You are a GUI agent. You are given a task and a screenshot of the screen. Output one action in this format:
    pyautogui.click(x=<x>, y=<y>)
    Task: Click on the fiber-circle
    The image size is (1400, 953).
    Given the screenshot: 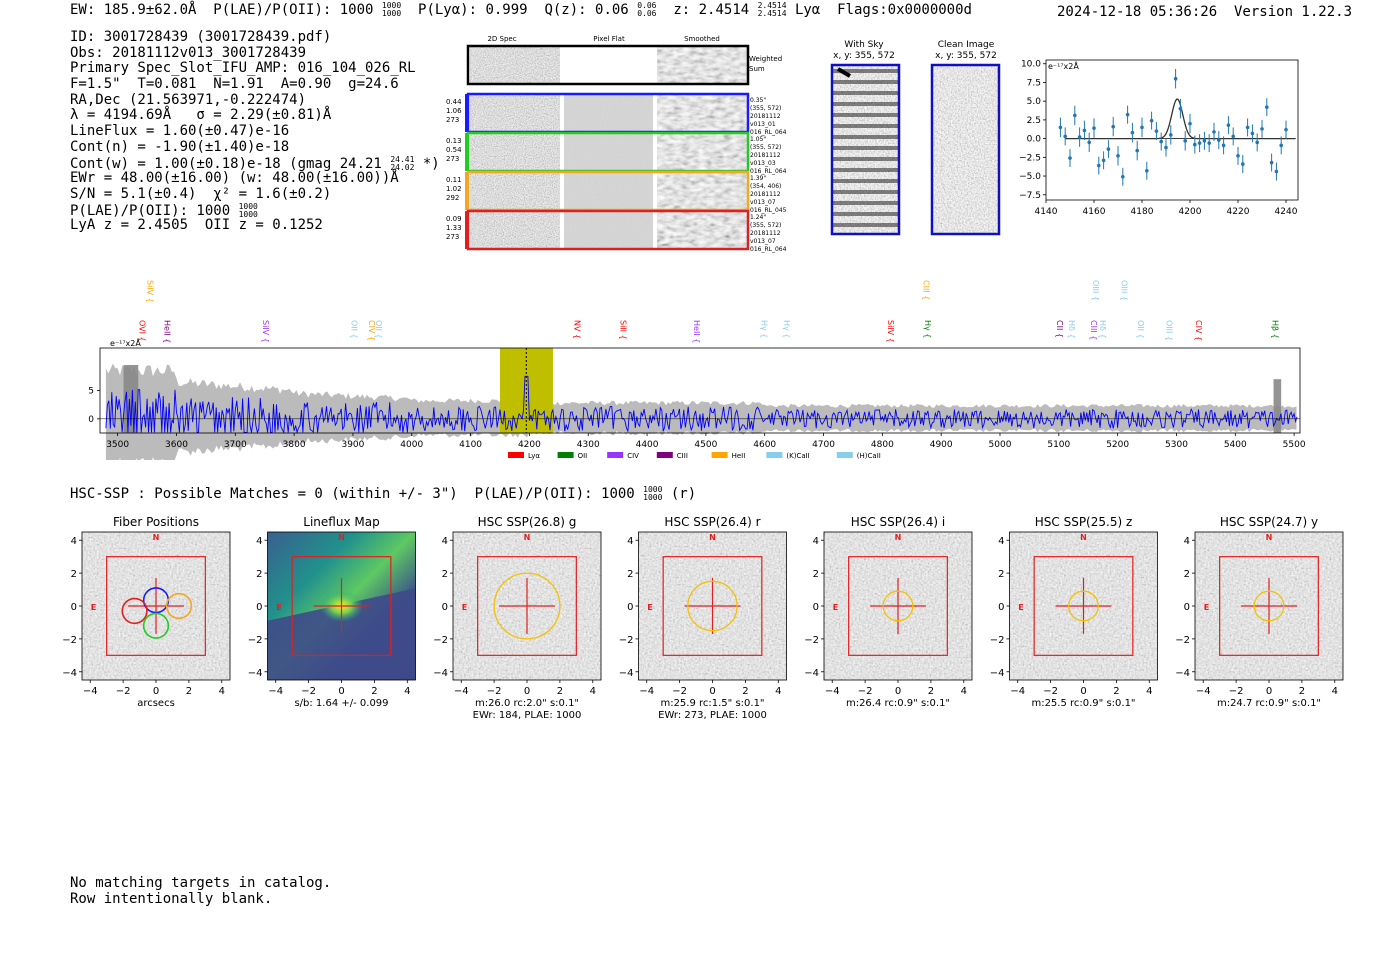 What is the action you would take?
    pyautogui.click(x=156, y=625)
    